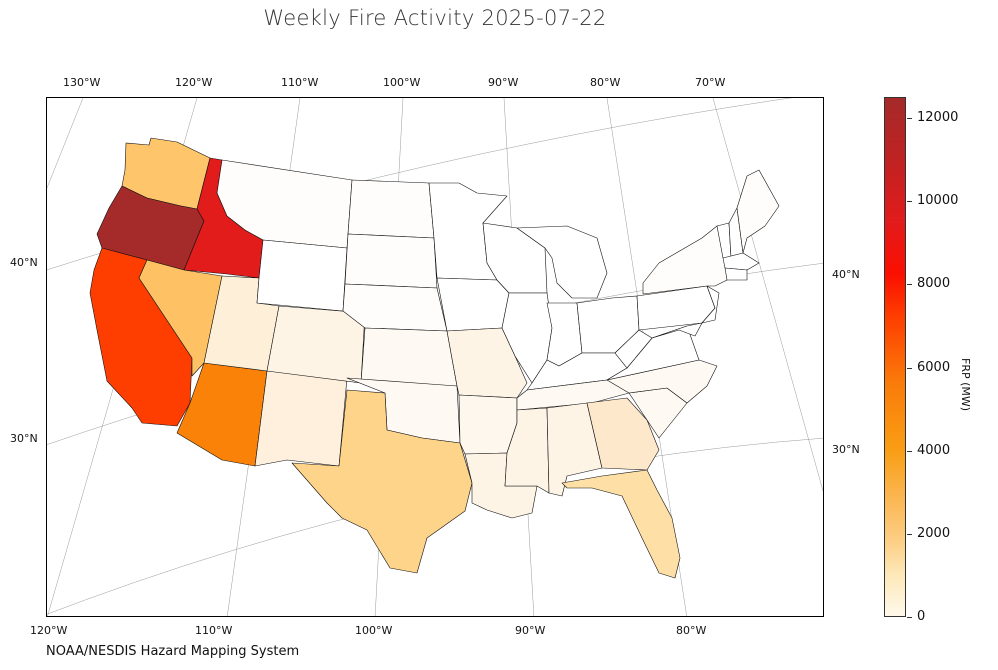  What do you see at coordinates (685, 260) in the screenshot?
I see `state-new-york` at bounding box center [685, 260].